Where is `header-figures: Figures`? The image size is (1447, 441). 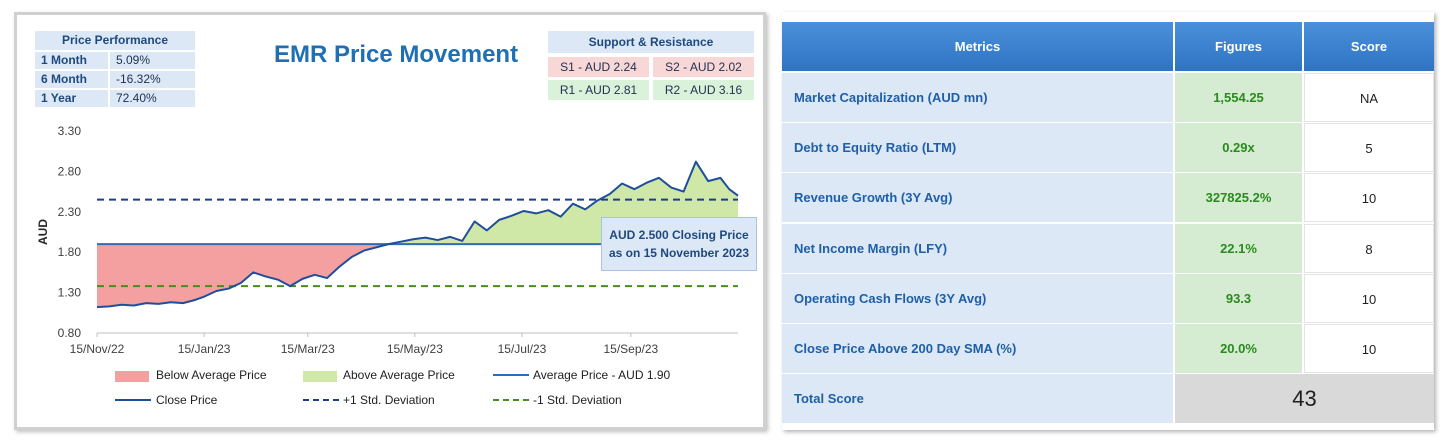
header-figures: Figures is located at coordinates (1238, 46).